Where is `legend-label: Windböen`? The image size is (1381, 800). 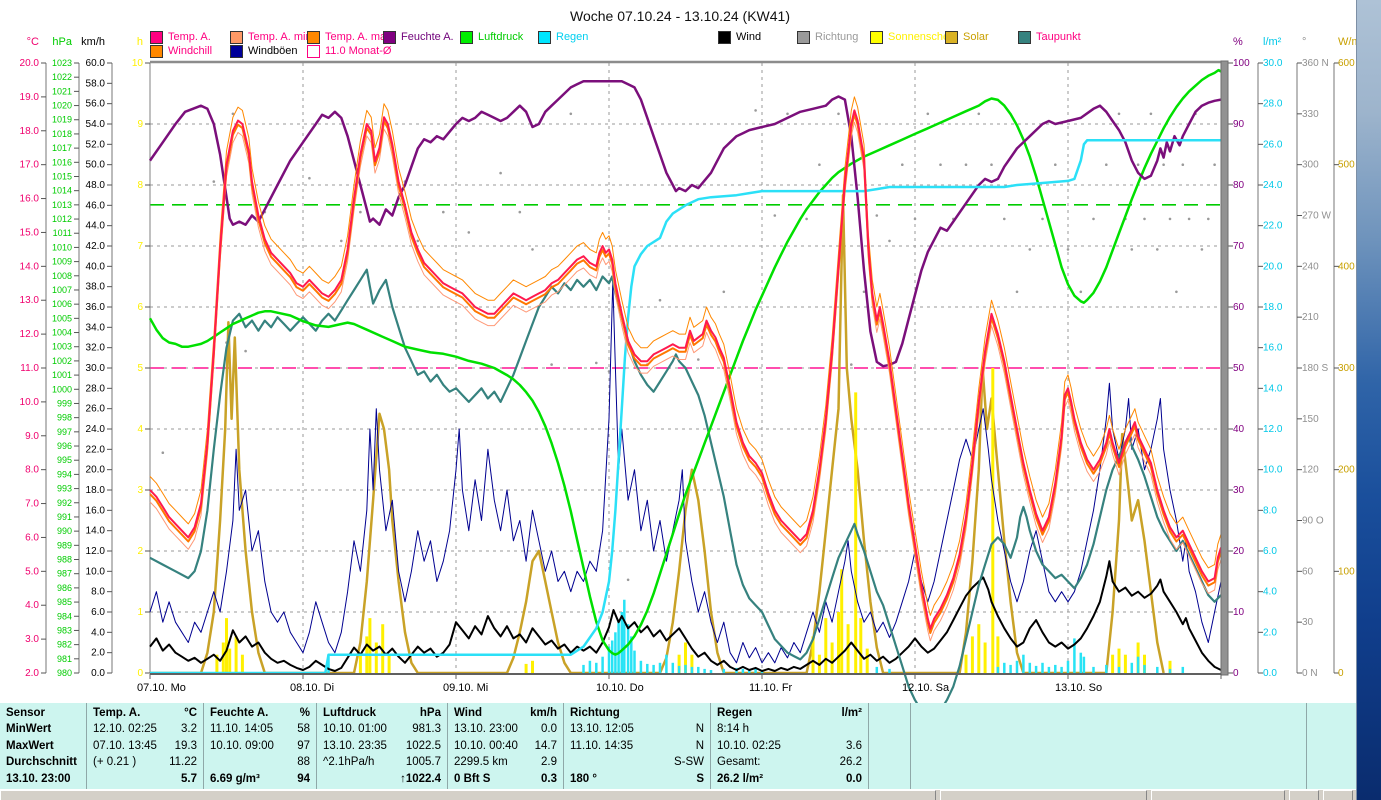 legend-label: Windböen is located at coordinates (273, 51).